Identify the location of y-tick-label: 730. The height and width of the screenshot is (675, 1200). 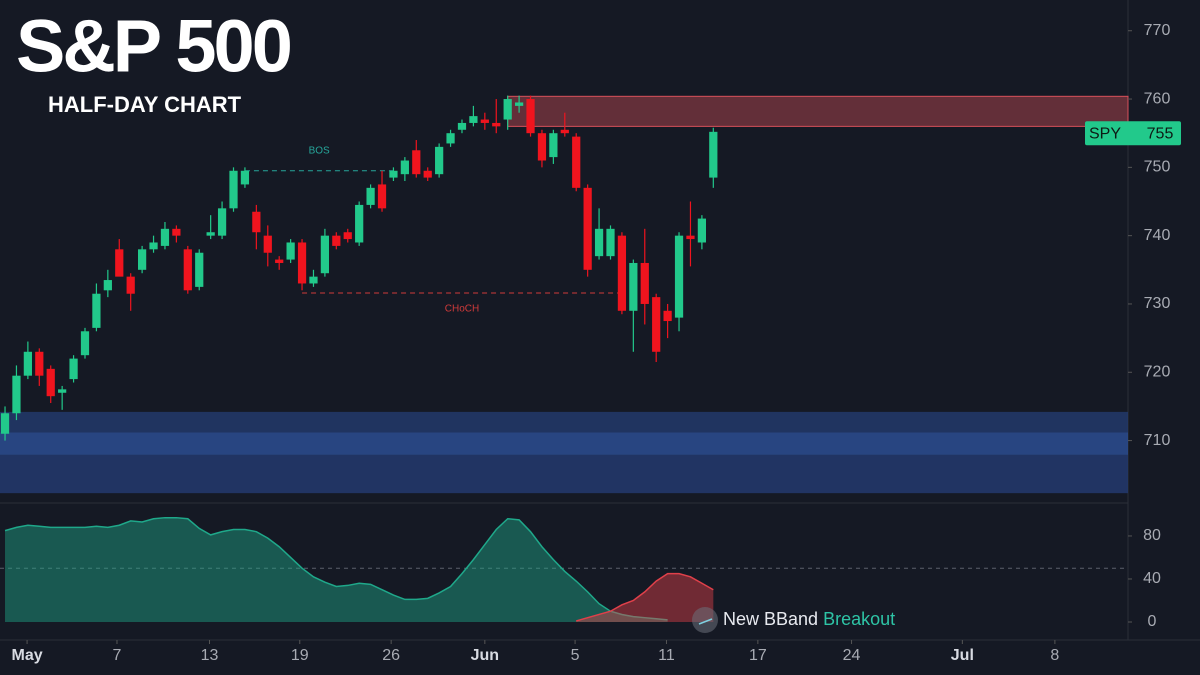
(1157, 303).